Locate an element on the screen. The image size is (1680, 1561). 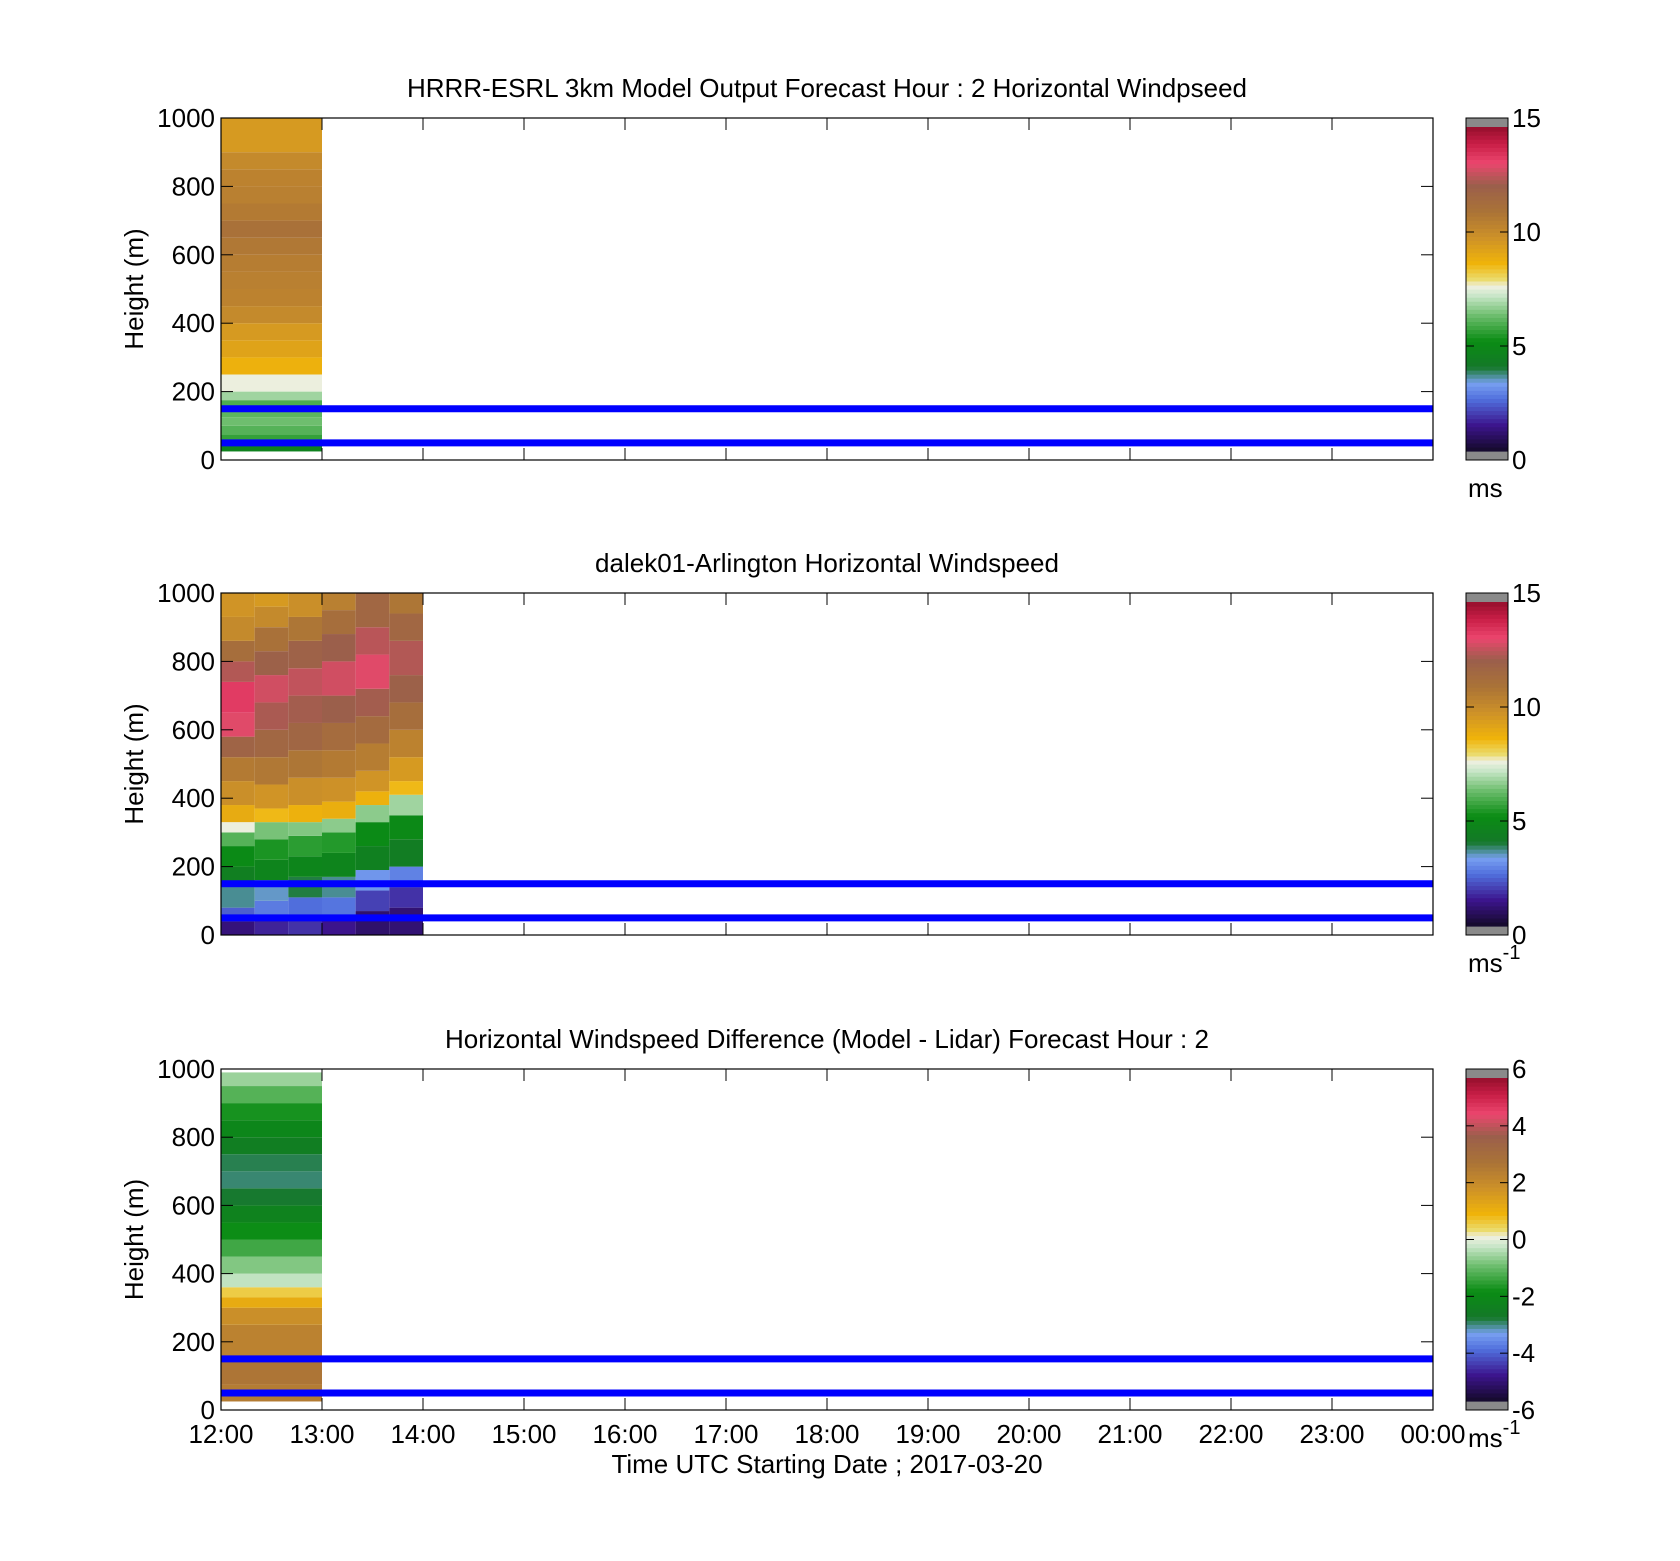
colorbar-tick-label: 0 is located at coordinates (1519, 1240).